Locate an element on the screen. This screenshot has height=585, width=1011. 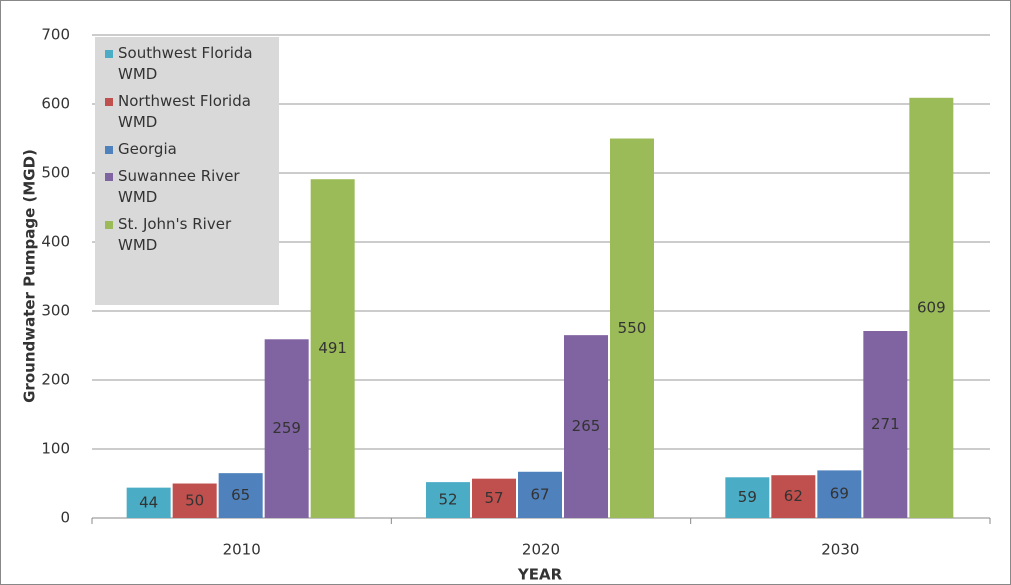
legend-label: Southwest Florida WMD is located at coordinates (185, 63).